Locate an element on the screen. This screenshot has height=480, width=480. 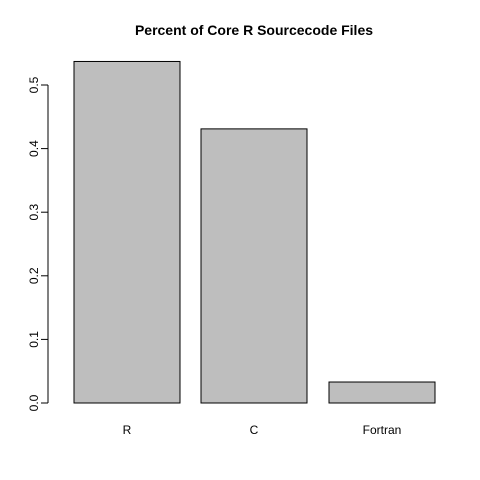
category-label-fortran: Fortran is located at coordinates (382, 430).